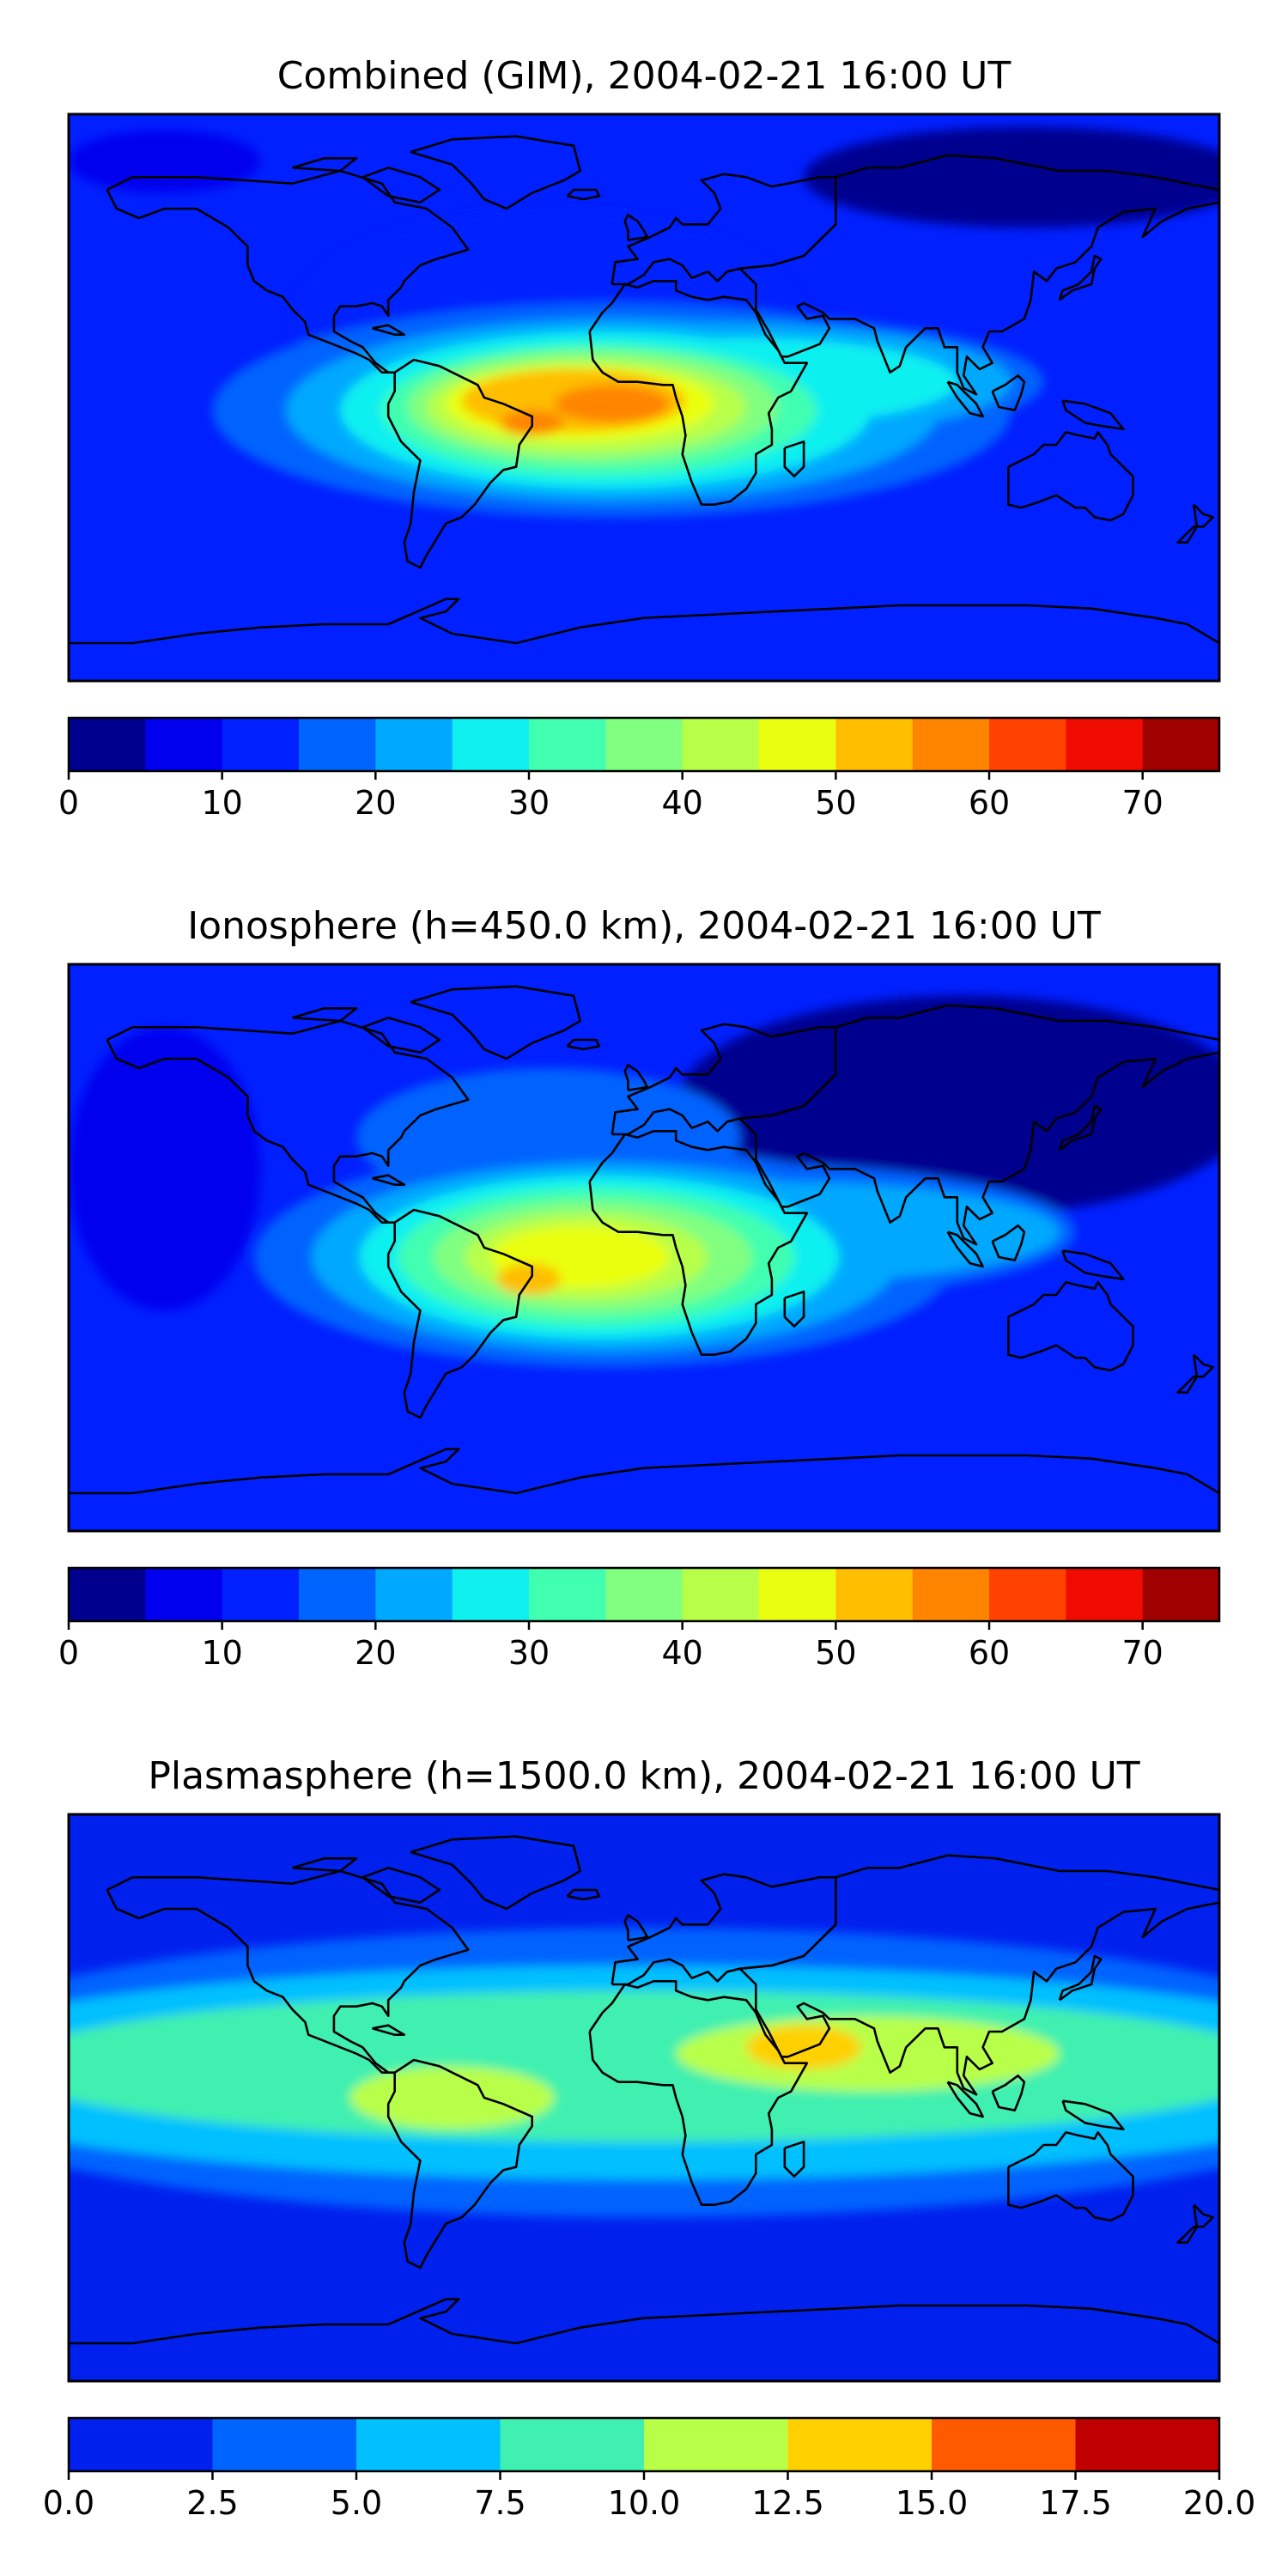 The image size is (1288, 2576). What do you see at coordinates (212, 2503) in the screenshot?
I see `colorbar-tick-label: 2.5` at bounding box center [212, 2503].